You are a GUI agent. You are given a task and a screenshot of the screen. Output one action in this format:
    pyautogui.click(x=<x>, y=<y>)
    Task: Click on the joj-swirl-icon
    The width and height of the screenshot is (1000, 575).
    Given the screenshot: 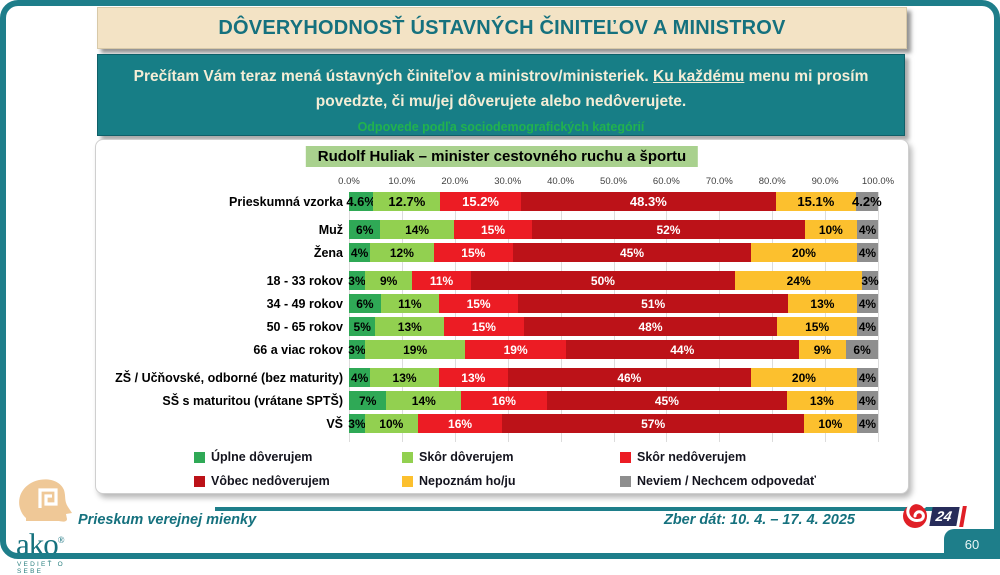 What is the action you would take?
    pyautogui.click(x=915, y=515)
    